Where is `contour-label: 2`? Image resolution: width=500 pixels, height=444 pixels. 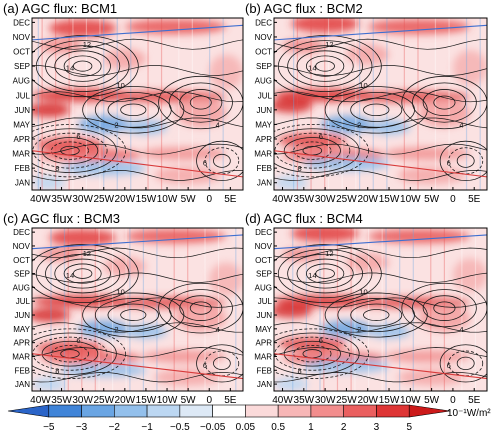 contour-label: 2 is located at coordinates (116, 329).